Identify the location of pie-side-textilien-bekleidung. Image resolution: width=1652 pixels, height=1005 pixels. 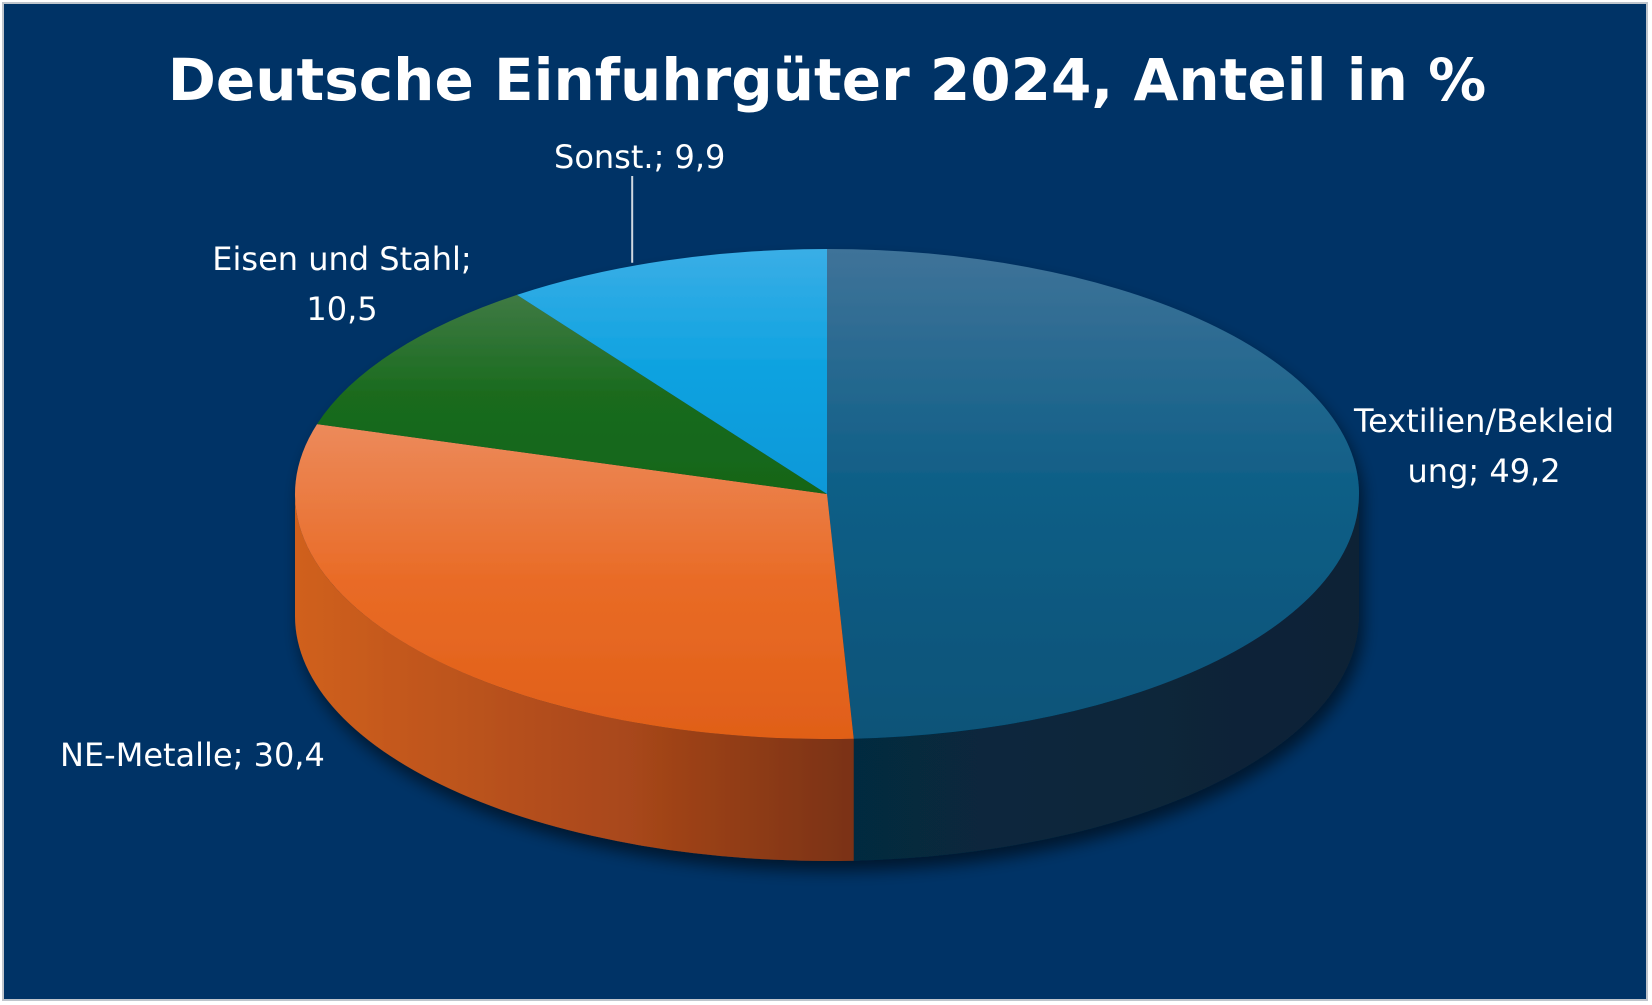
(1106, 677).